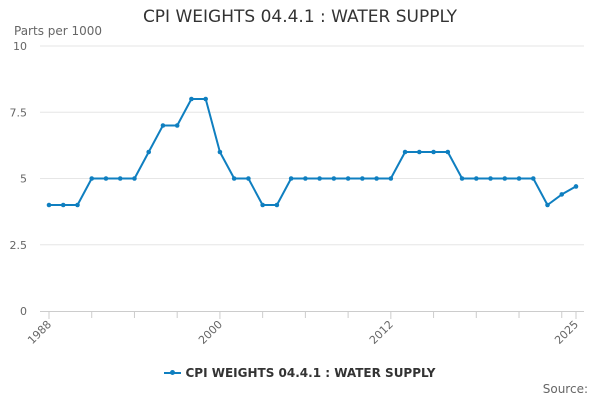 The width and height of the screenshot is (600, 400). Describe the element at coordinates (58, 31) in the screenshot. I see `y-axis-label: Parts per 1000` at that location.